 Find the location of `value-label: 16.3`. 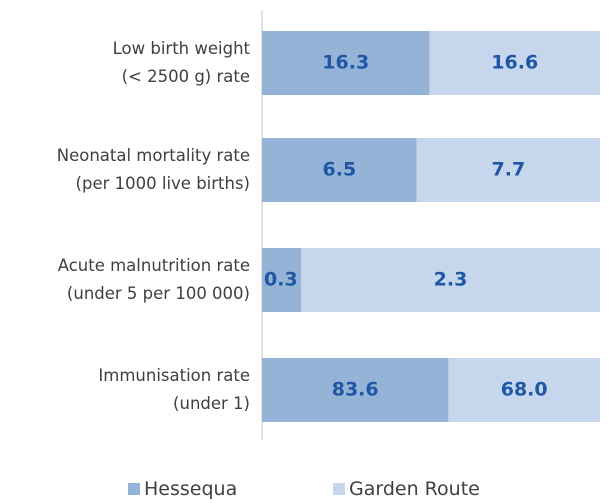

value-label: 16.3 is located at coordinates (345, 63).